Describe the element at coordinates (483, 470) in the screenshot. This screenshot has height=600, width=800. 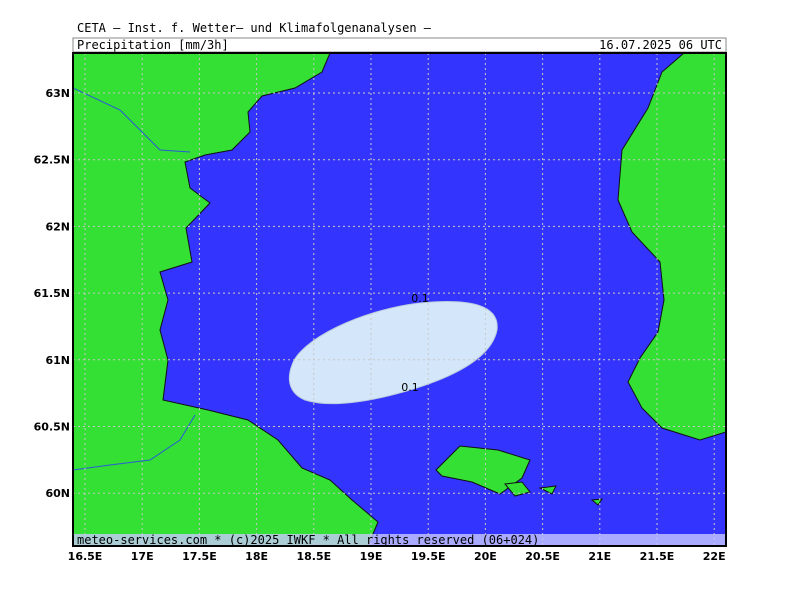
I see `land-aland` at that location.